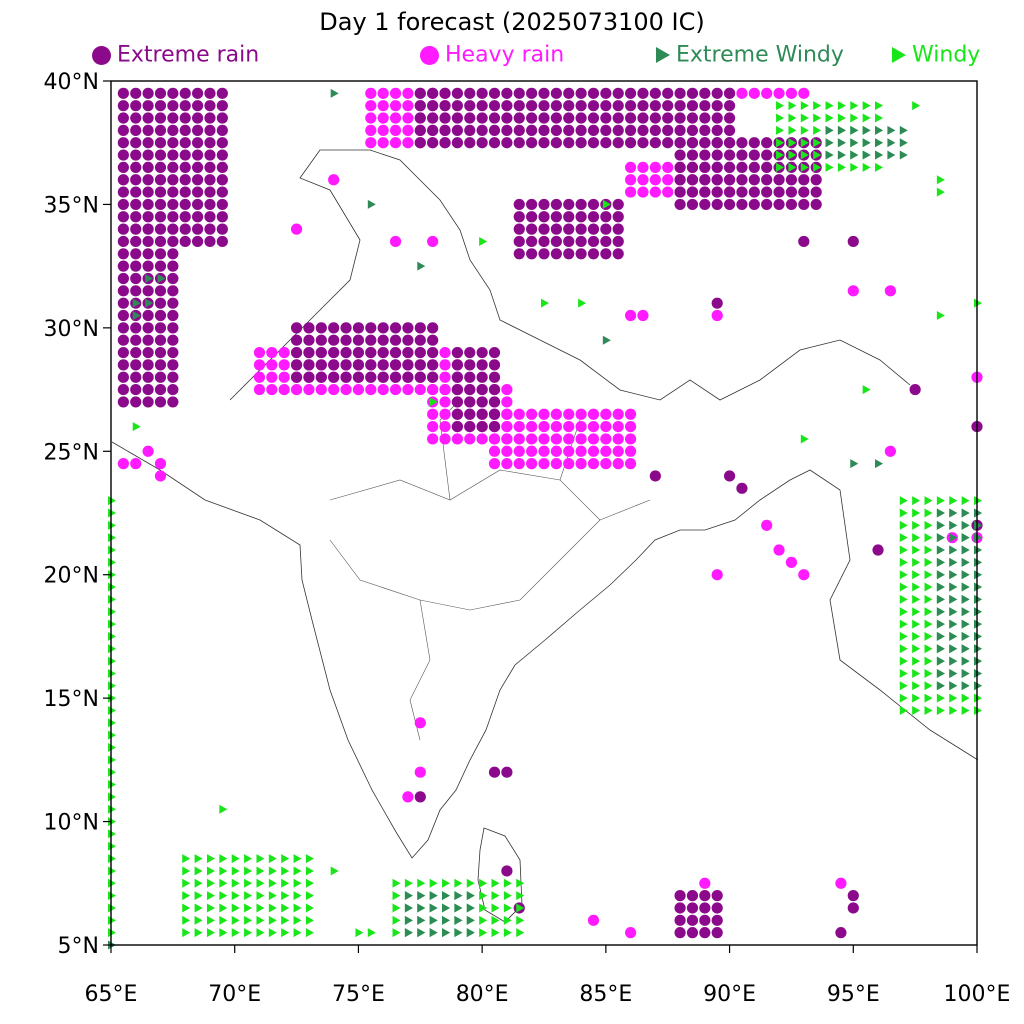 Image resolution: width=1024 pixels, height=1024 pixels. What do you see at coordinates (71, 452) in the screenshot?
I see `y-tick-label: 25°N` at bounding box center [71, 452].